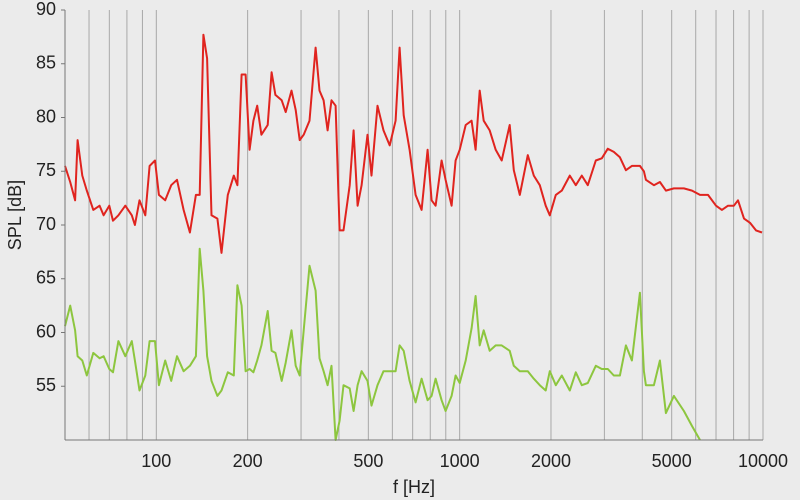  Describe the element at coordinates (46, 9) in the screenshot. I see `y-tick-label: 90` at that location.